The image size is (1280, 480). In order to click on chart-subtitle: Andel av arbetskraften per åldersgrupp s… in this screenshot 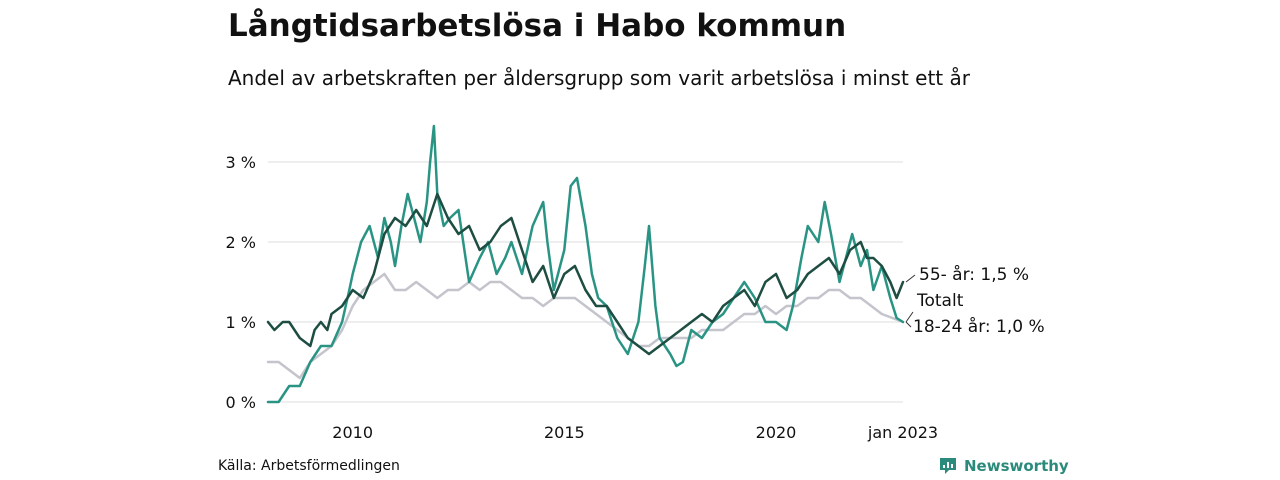, I will do `click(599, 78)`.